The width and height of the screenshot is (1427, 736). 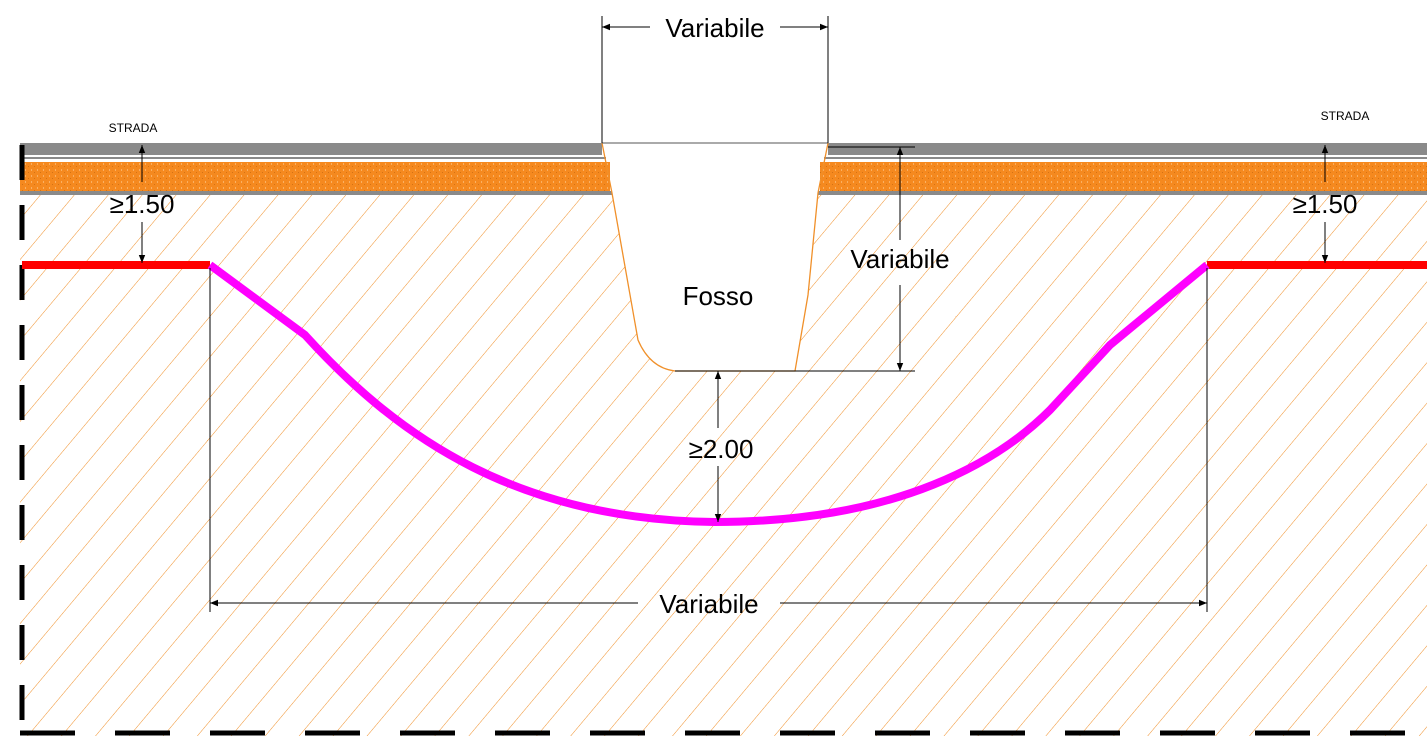 What do you see at coordinates (714, 28) in the screenshot?
I see `label-ditch-width: Variabile` at bounding box center [714, 28].